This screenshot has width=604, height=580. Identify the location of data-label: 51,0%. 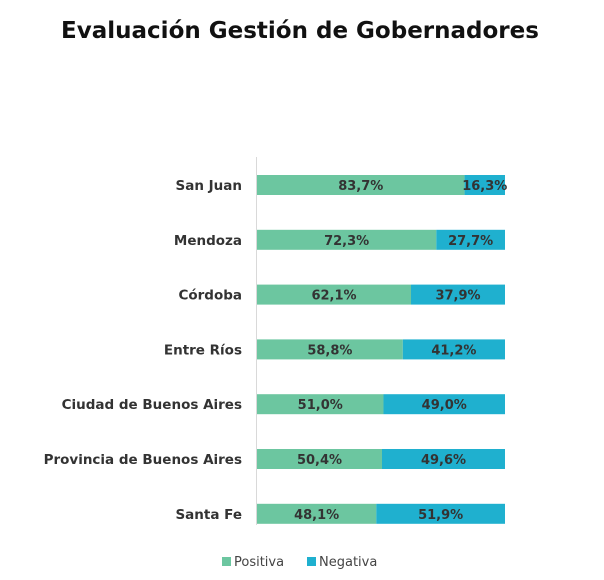
(320, 405).